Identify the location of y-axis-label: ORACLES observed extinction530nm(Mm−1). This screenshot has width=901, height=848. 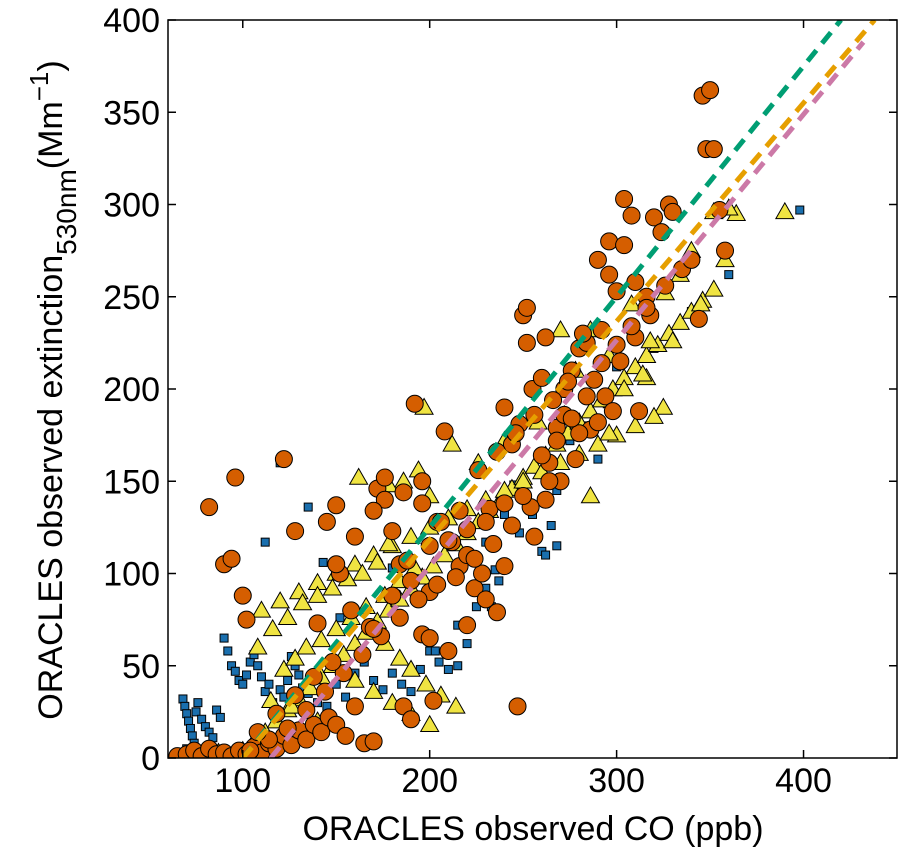
(53, 389).